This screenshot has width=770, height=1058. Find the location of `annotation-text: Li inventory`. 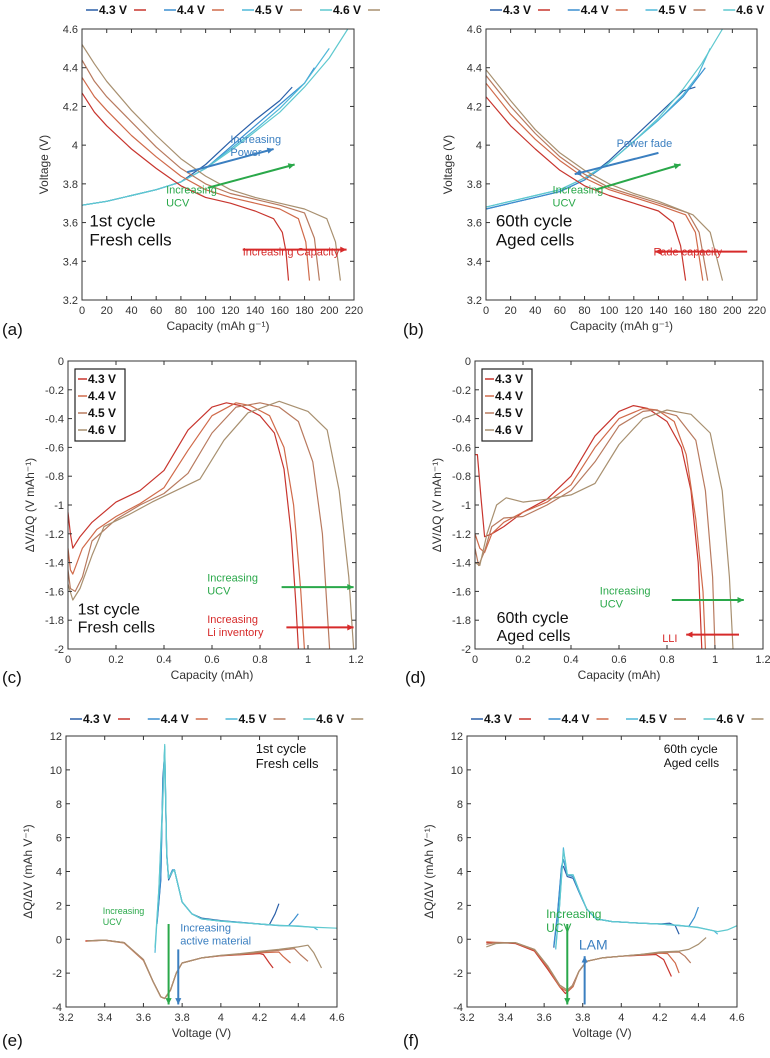

annotation-text: Li inventory is located at coordinates (235, 633).